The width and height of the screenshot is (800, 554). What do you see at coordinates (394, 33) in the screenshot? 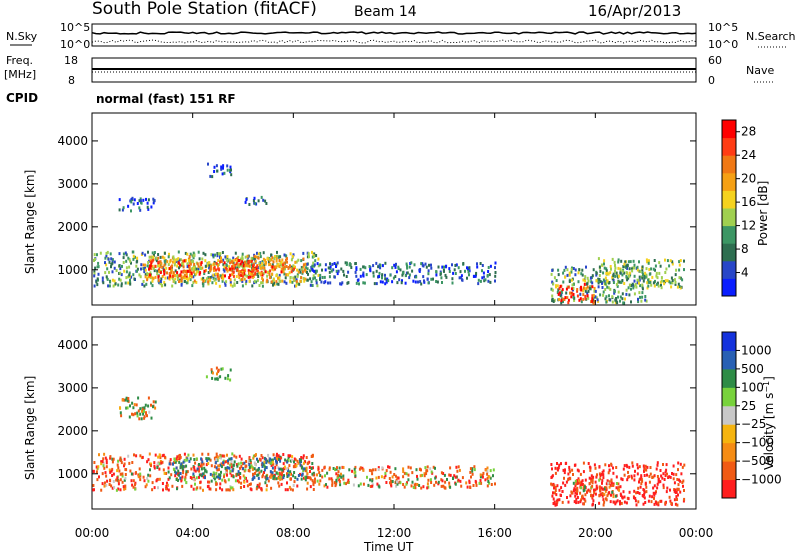
I see `nsky-line` at bounding box center [394, 33].